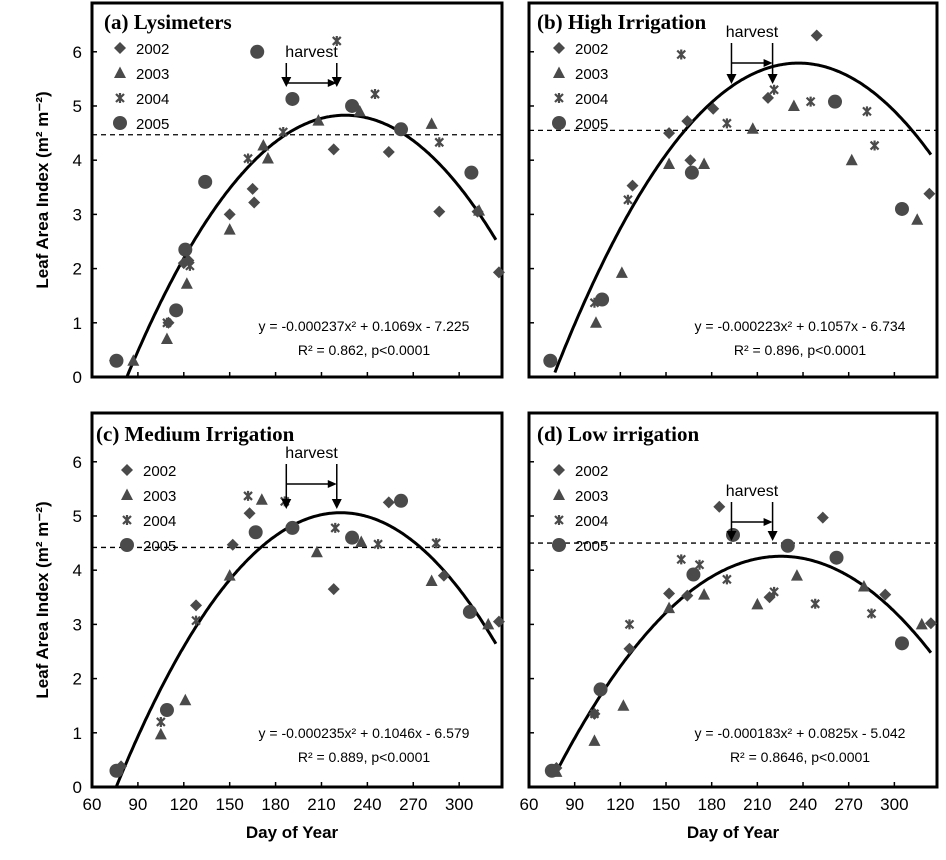  What do you see at coordinates (120, 123) in the screenshot?
I see `legend-marker-2005` at bounding box center [120, 123].